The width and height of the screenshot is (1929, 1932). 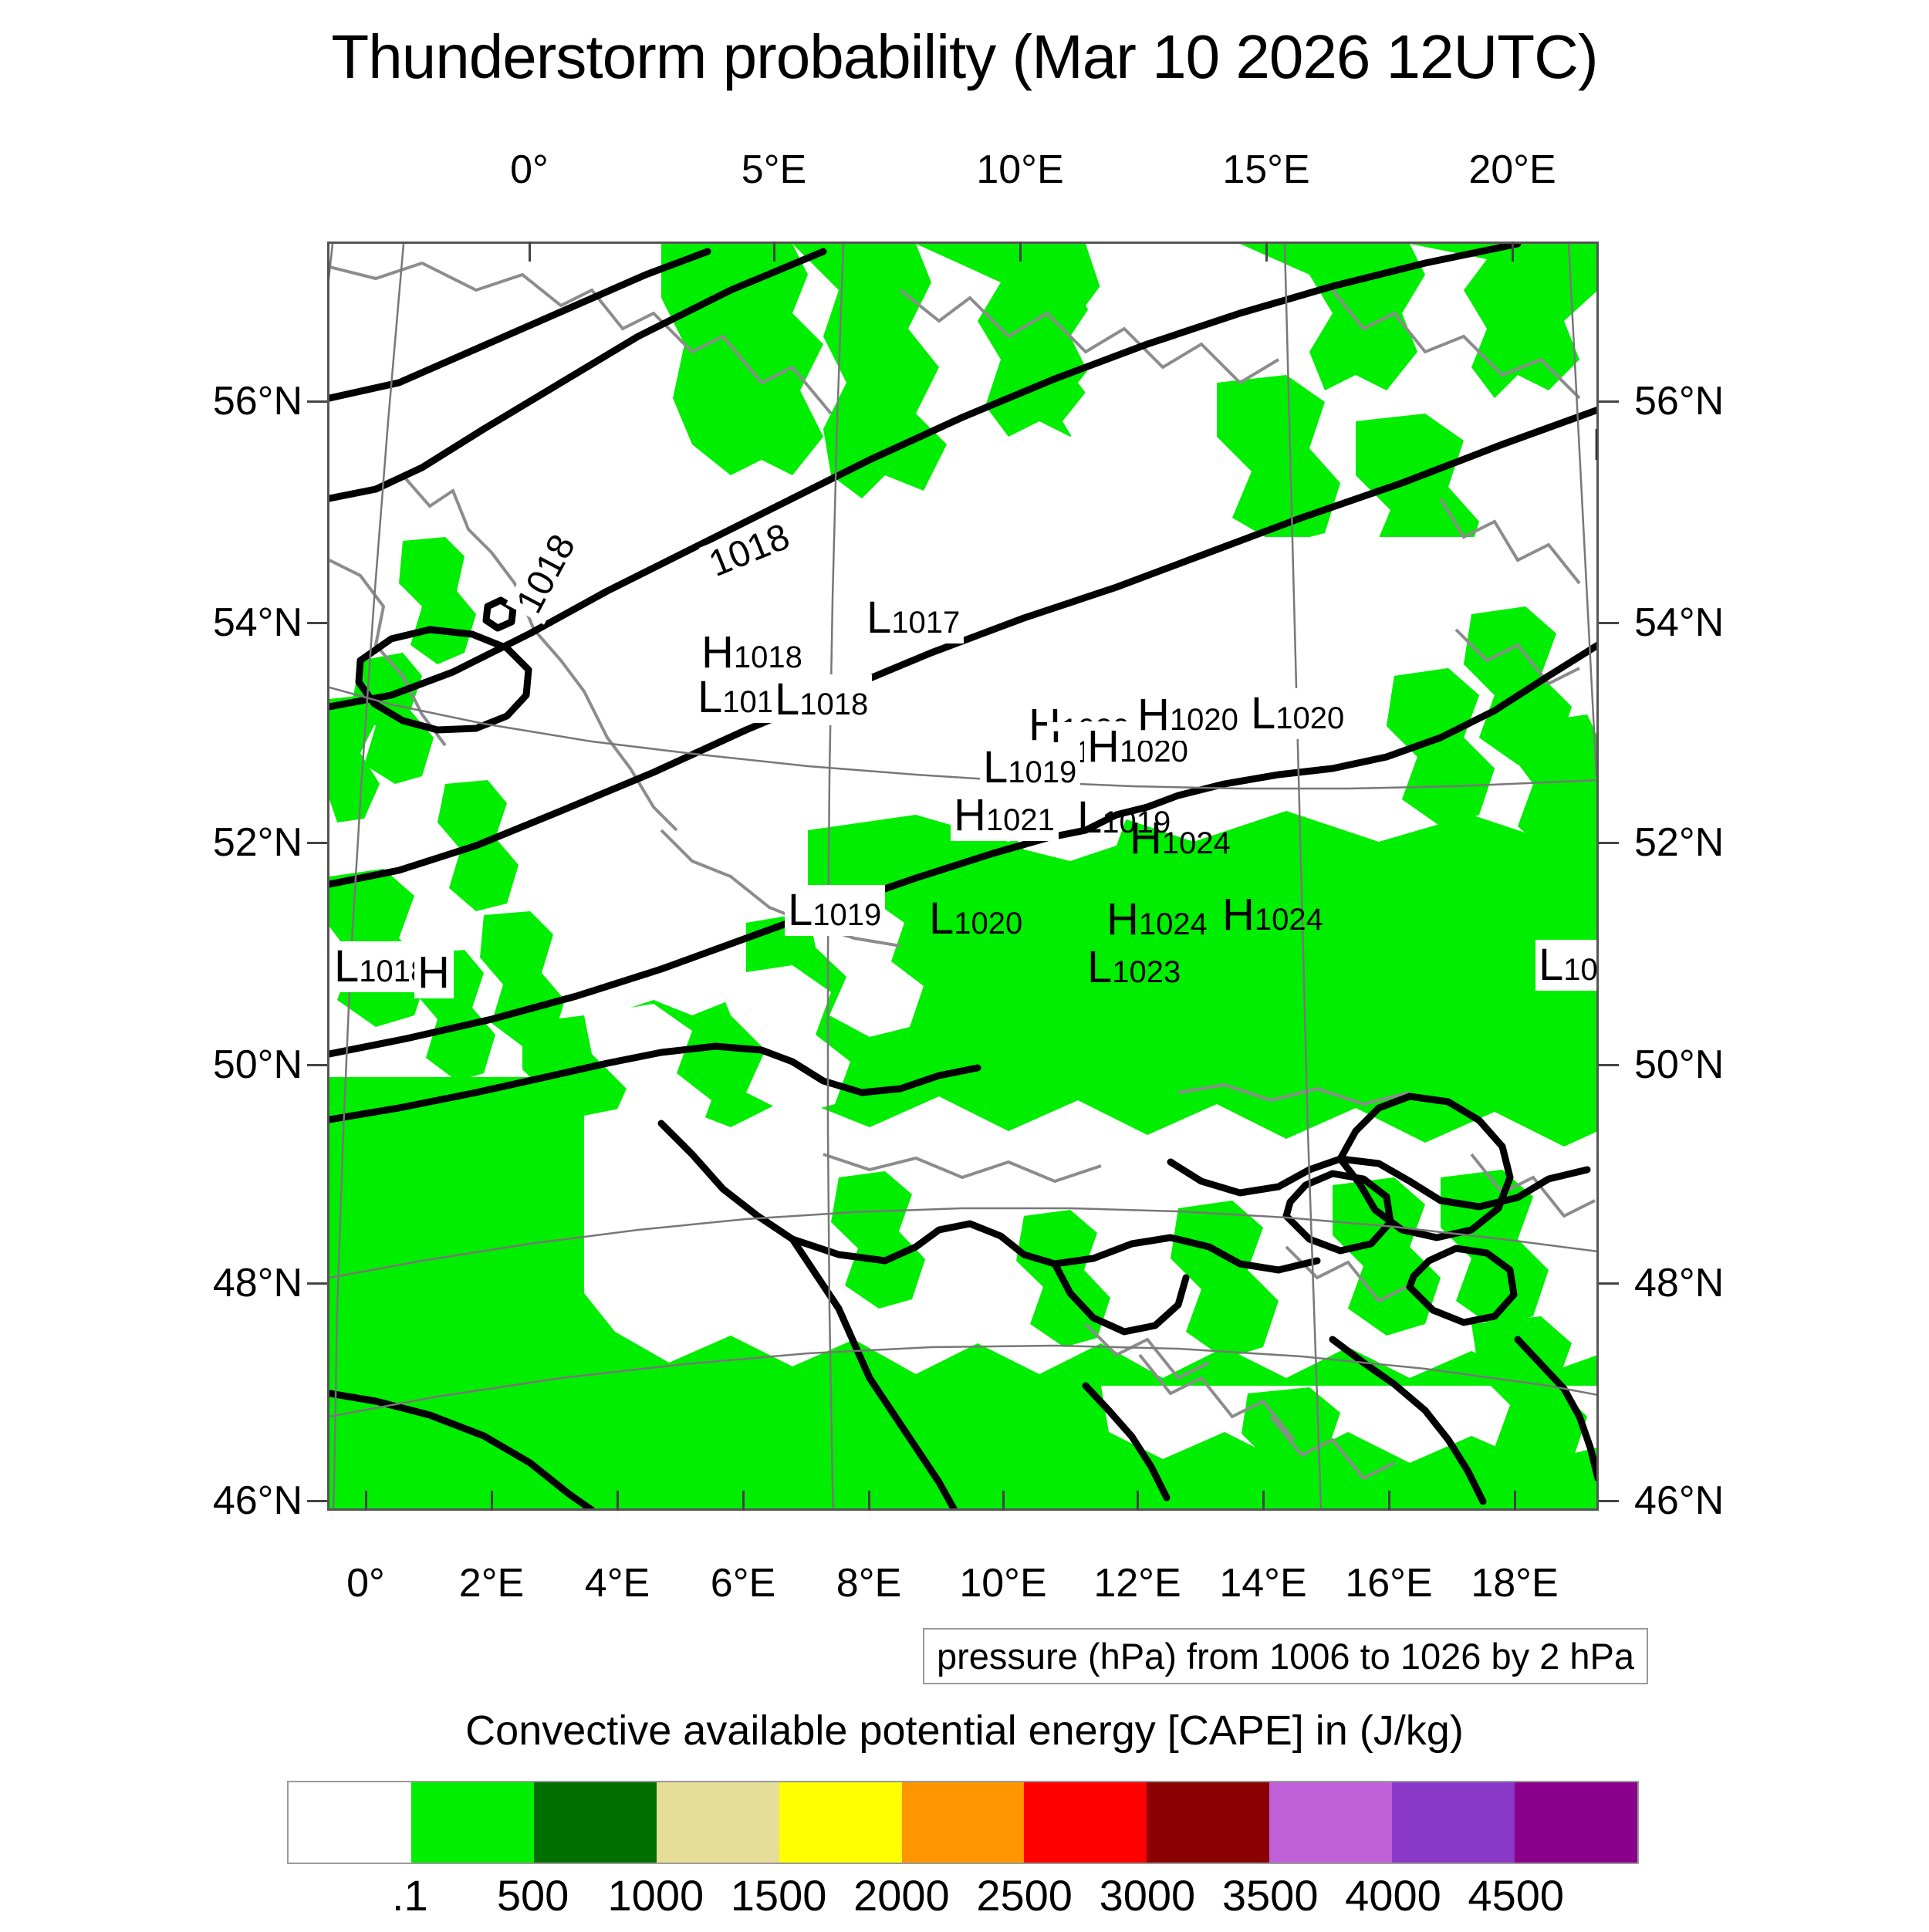 I want to click on pressure-center-l-4: L1018, so click(x=822, y=699).